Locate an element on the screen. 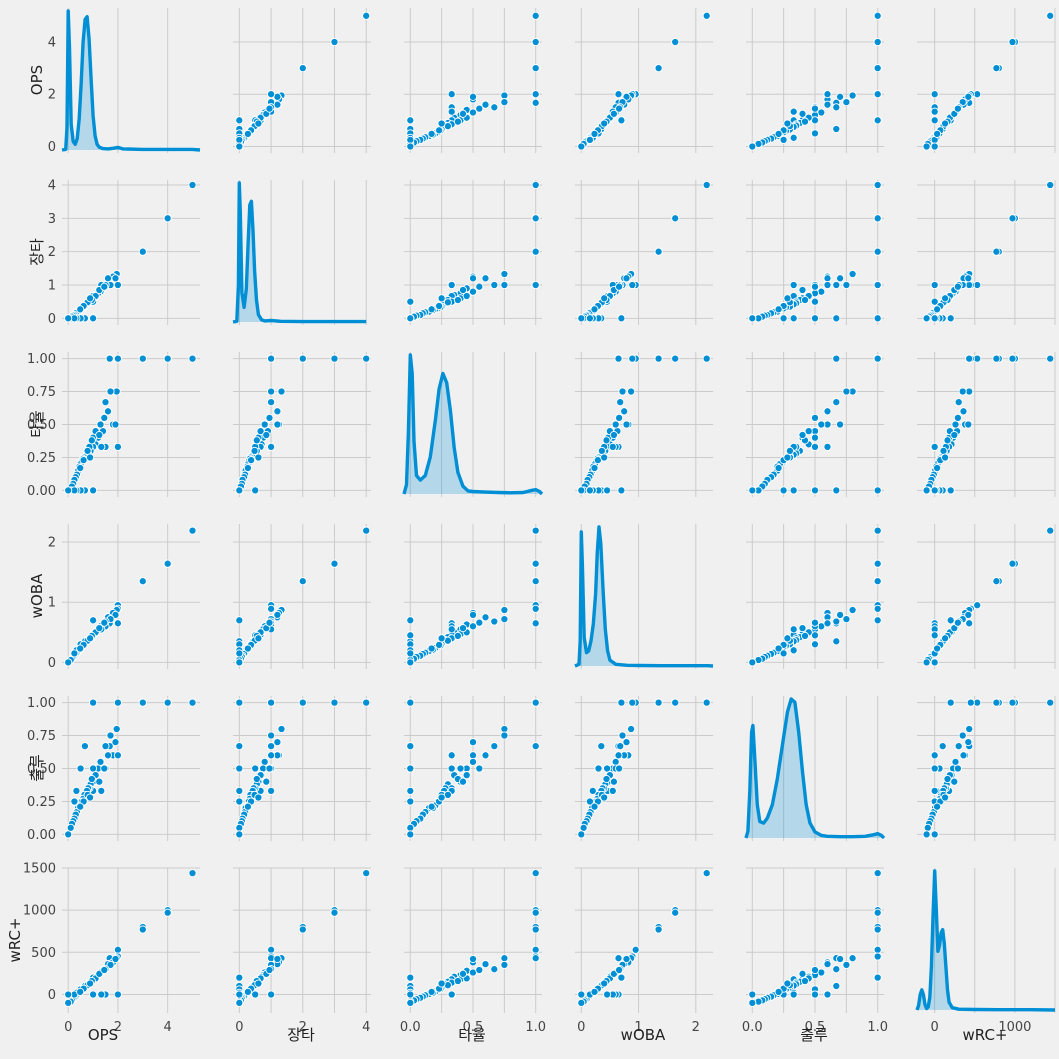 The image size is (1059, 1059). panel-jangta-vs-chulru is located at coordinates (815, 252).